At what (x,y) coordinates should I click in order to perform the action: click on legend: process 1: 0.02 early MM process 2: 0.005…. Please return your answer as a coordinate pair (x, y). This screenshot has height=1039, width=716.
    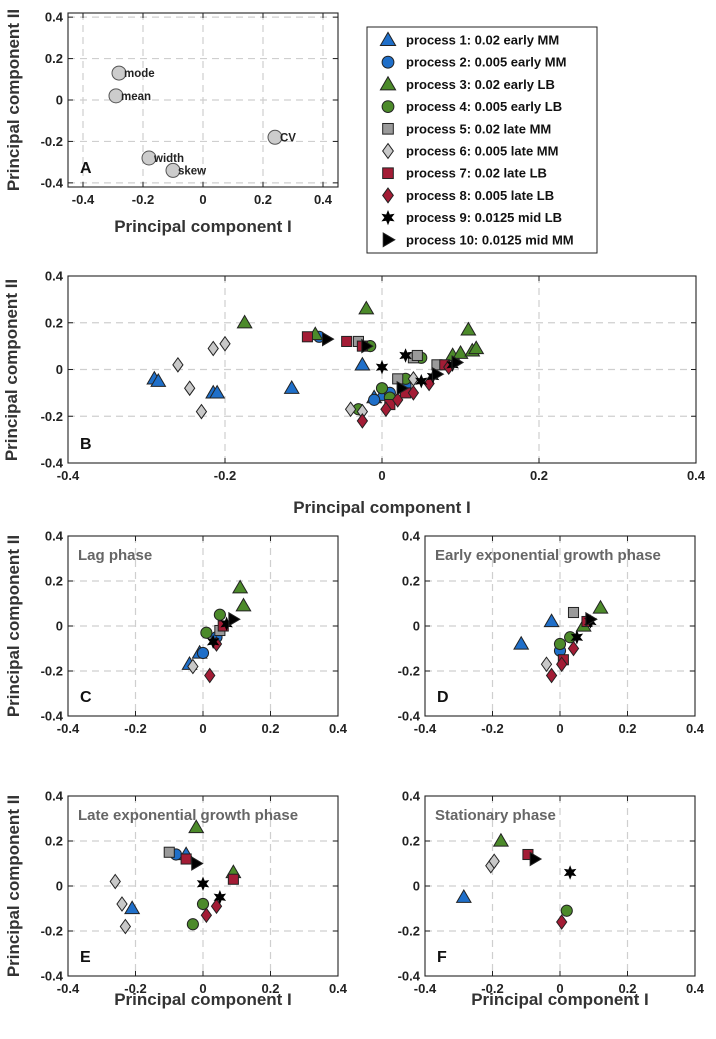
    Looking at the image, I should click on (482, 140).